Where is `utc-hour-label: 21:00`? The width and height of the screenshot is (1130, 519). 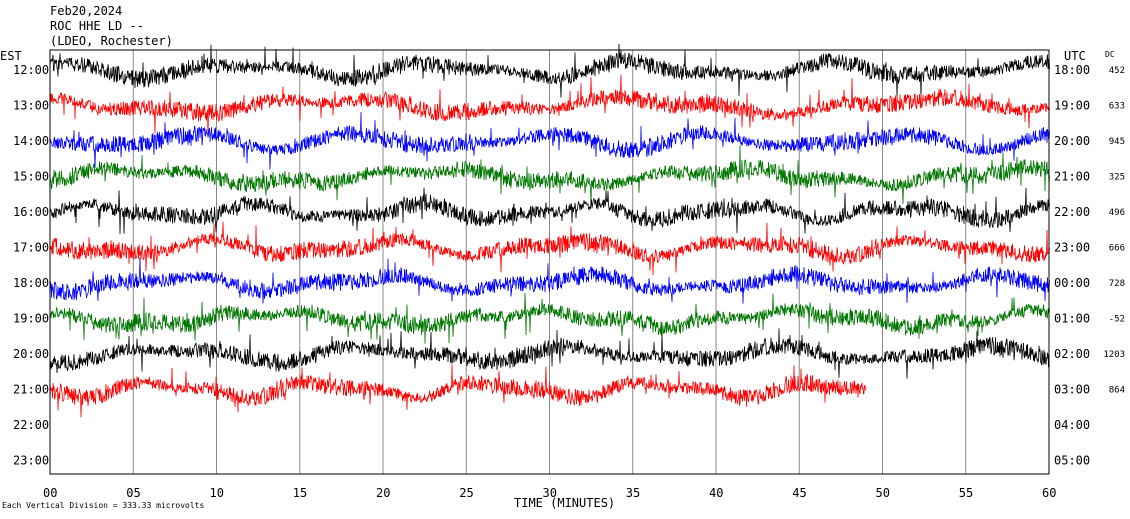 utc-hour-label: 21:00 is located at coordinates (1072, 177).